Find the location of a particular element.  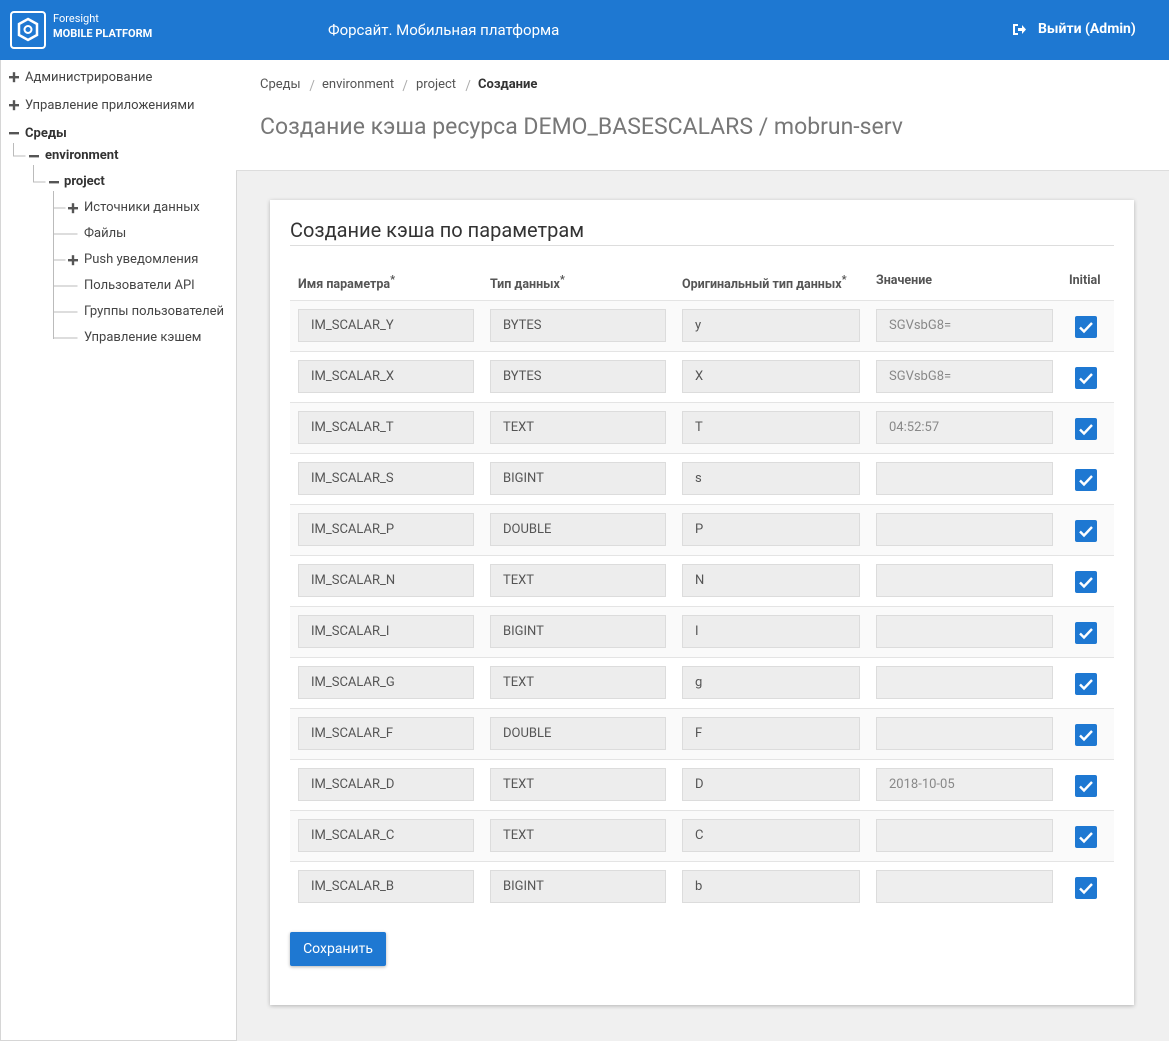

tree-item: Среды is located at coordinates (46, 133).